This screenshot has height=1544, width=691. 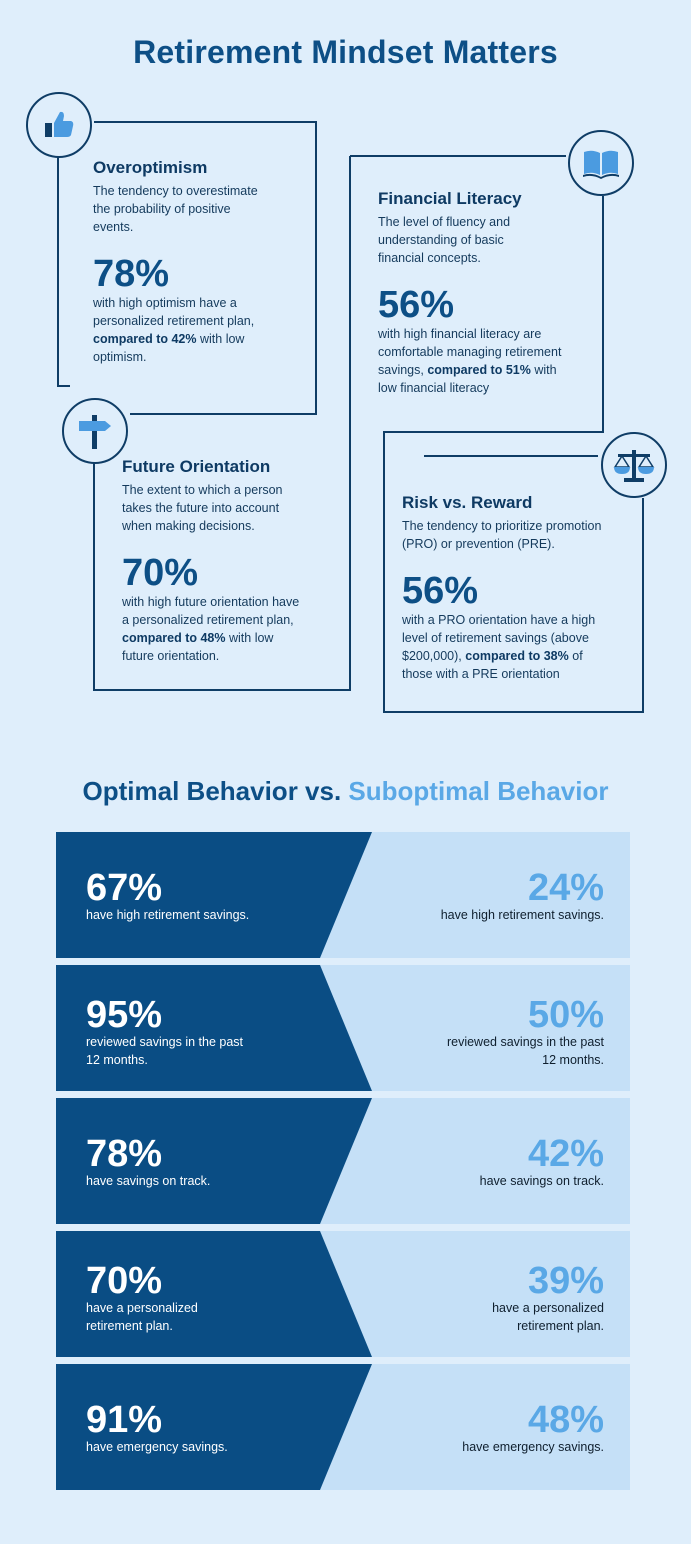 What do you see at coordinates (565, 1015) in the screenshot?
I see `suboptimal-stat: 50%` at bounding box center [565, 1015].